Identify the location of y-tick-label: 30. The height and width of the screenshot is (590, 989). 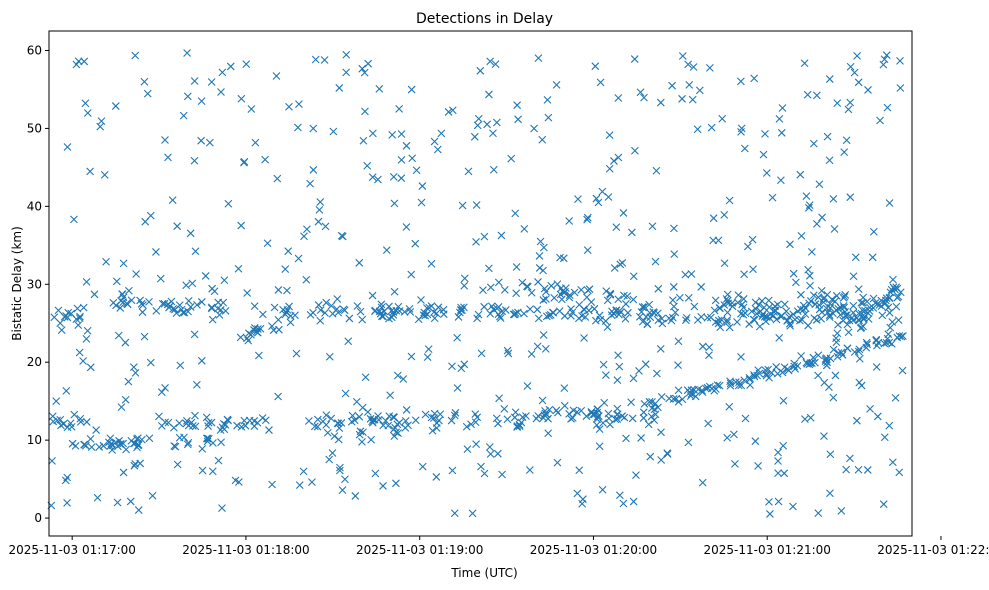
(34, 284).